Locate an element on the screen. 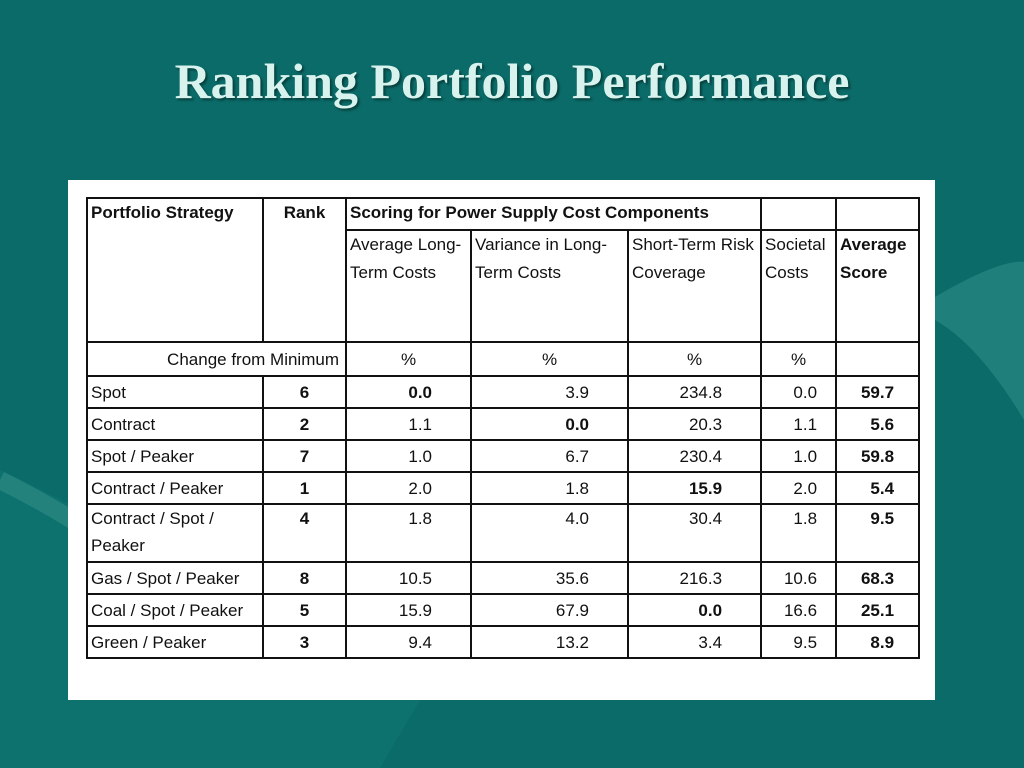 This screenshot has width=1024, height=768. header-avg-long-term-costs: Average Long-Term Costs is located at coordinates (408, 286).